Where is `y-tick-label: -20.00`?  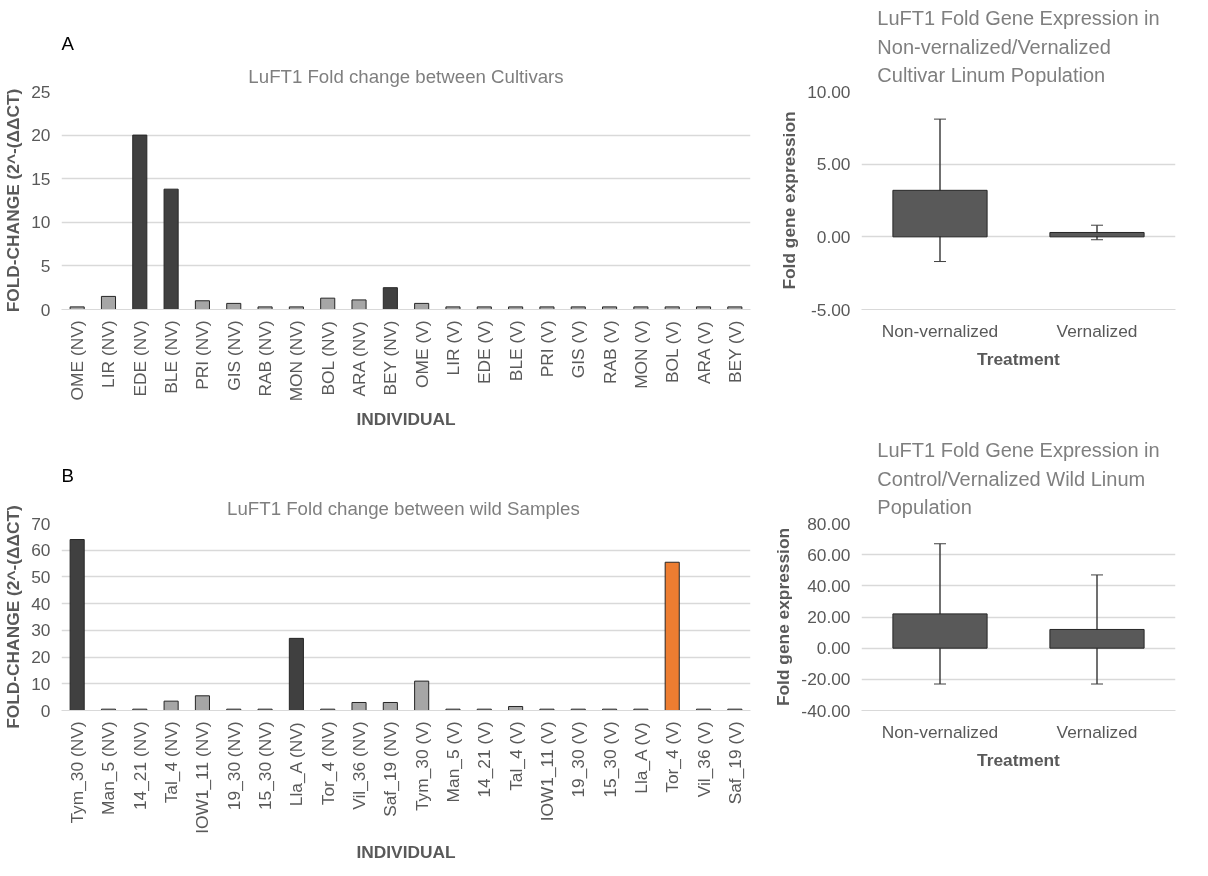 y-tick-label: -20.00 is located at coordinates (826, 679).